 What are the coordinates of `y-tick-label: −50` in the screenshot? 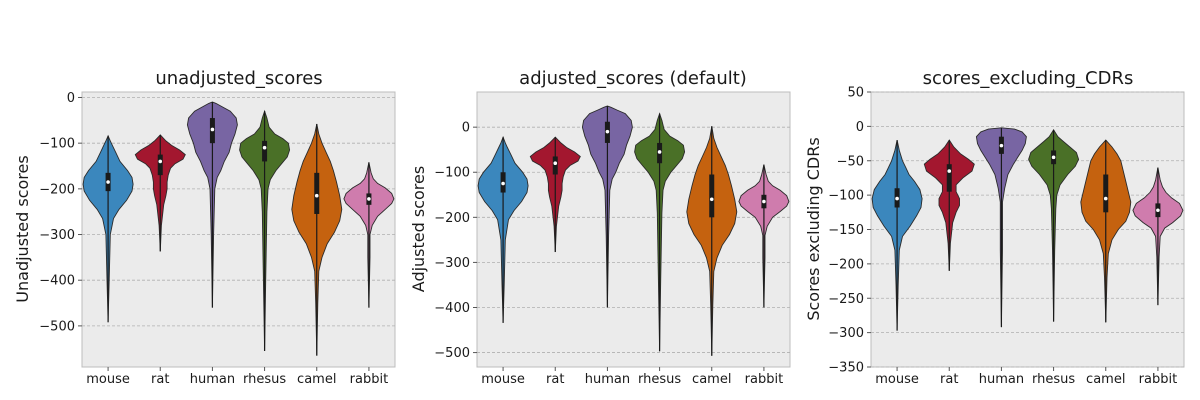 It's located at (850, 161).